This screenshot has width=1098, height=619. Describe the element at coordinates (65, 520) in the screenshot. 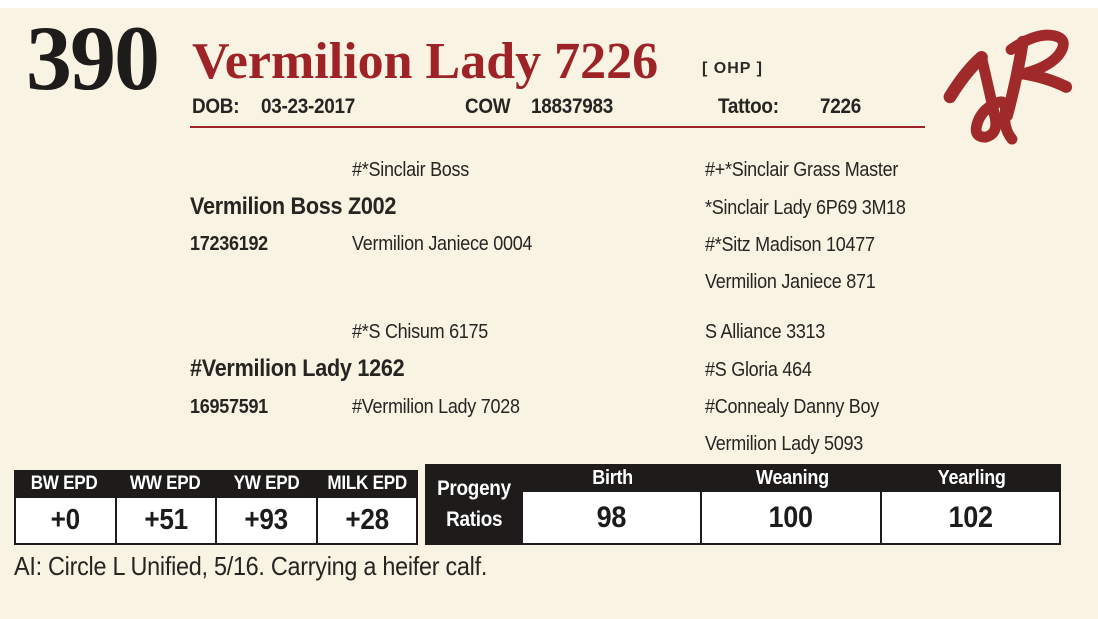

I see `epd-value-cell: +0` at that location.